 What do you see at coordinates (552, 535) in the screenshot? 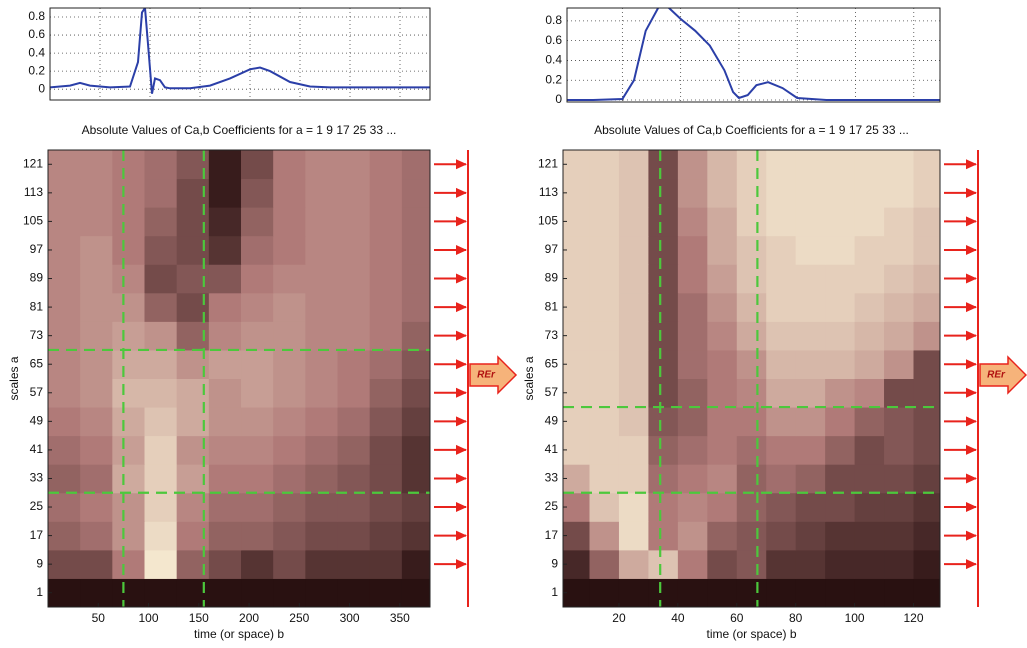
I see `y-tick-label: 17` at bounding box center [552, 535].